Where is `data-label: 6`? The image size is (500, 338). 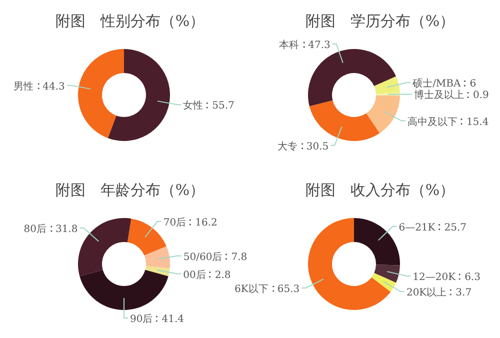
data-label: 6 is located at coordinates (473, 84).